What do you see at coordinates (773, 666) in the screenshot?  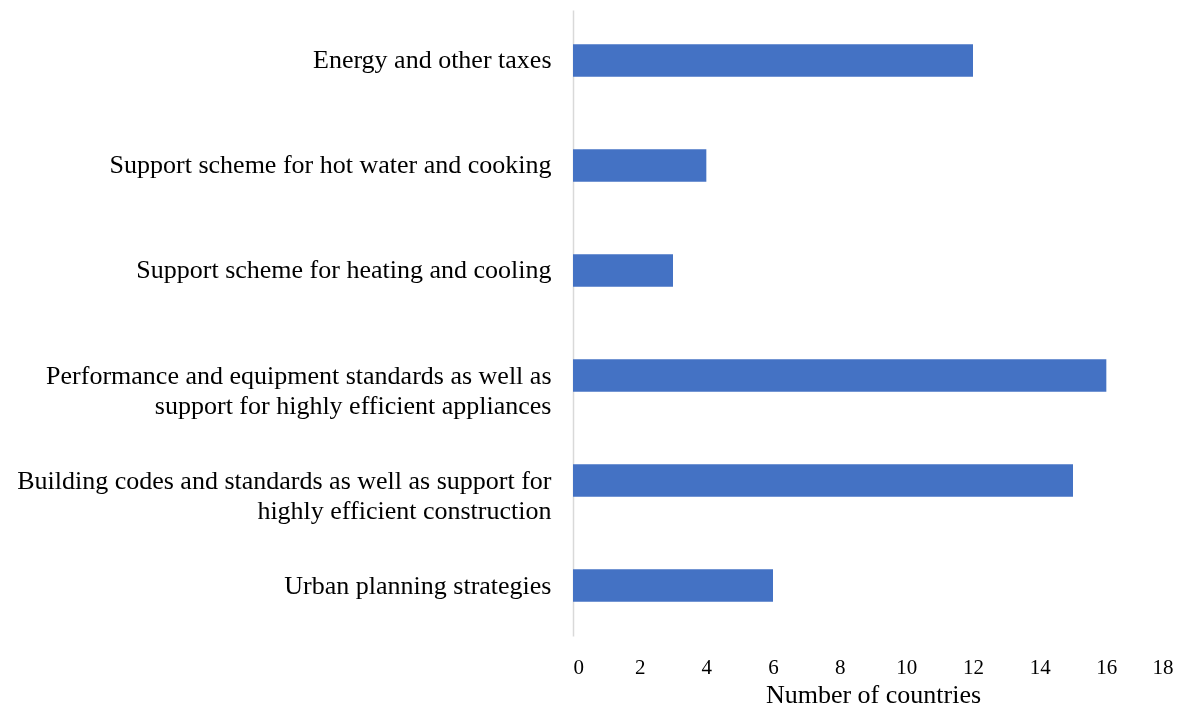 I see `x-tick-label: 6` at bounding box center [773, 666].